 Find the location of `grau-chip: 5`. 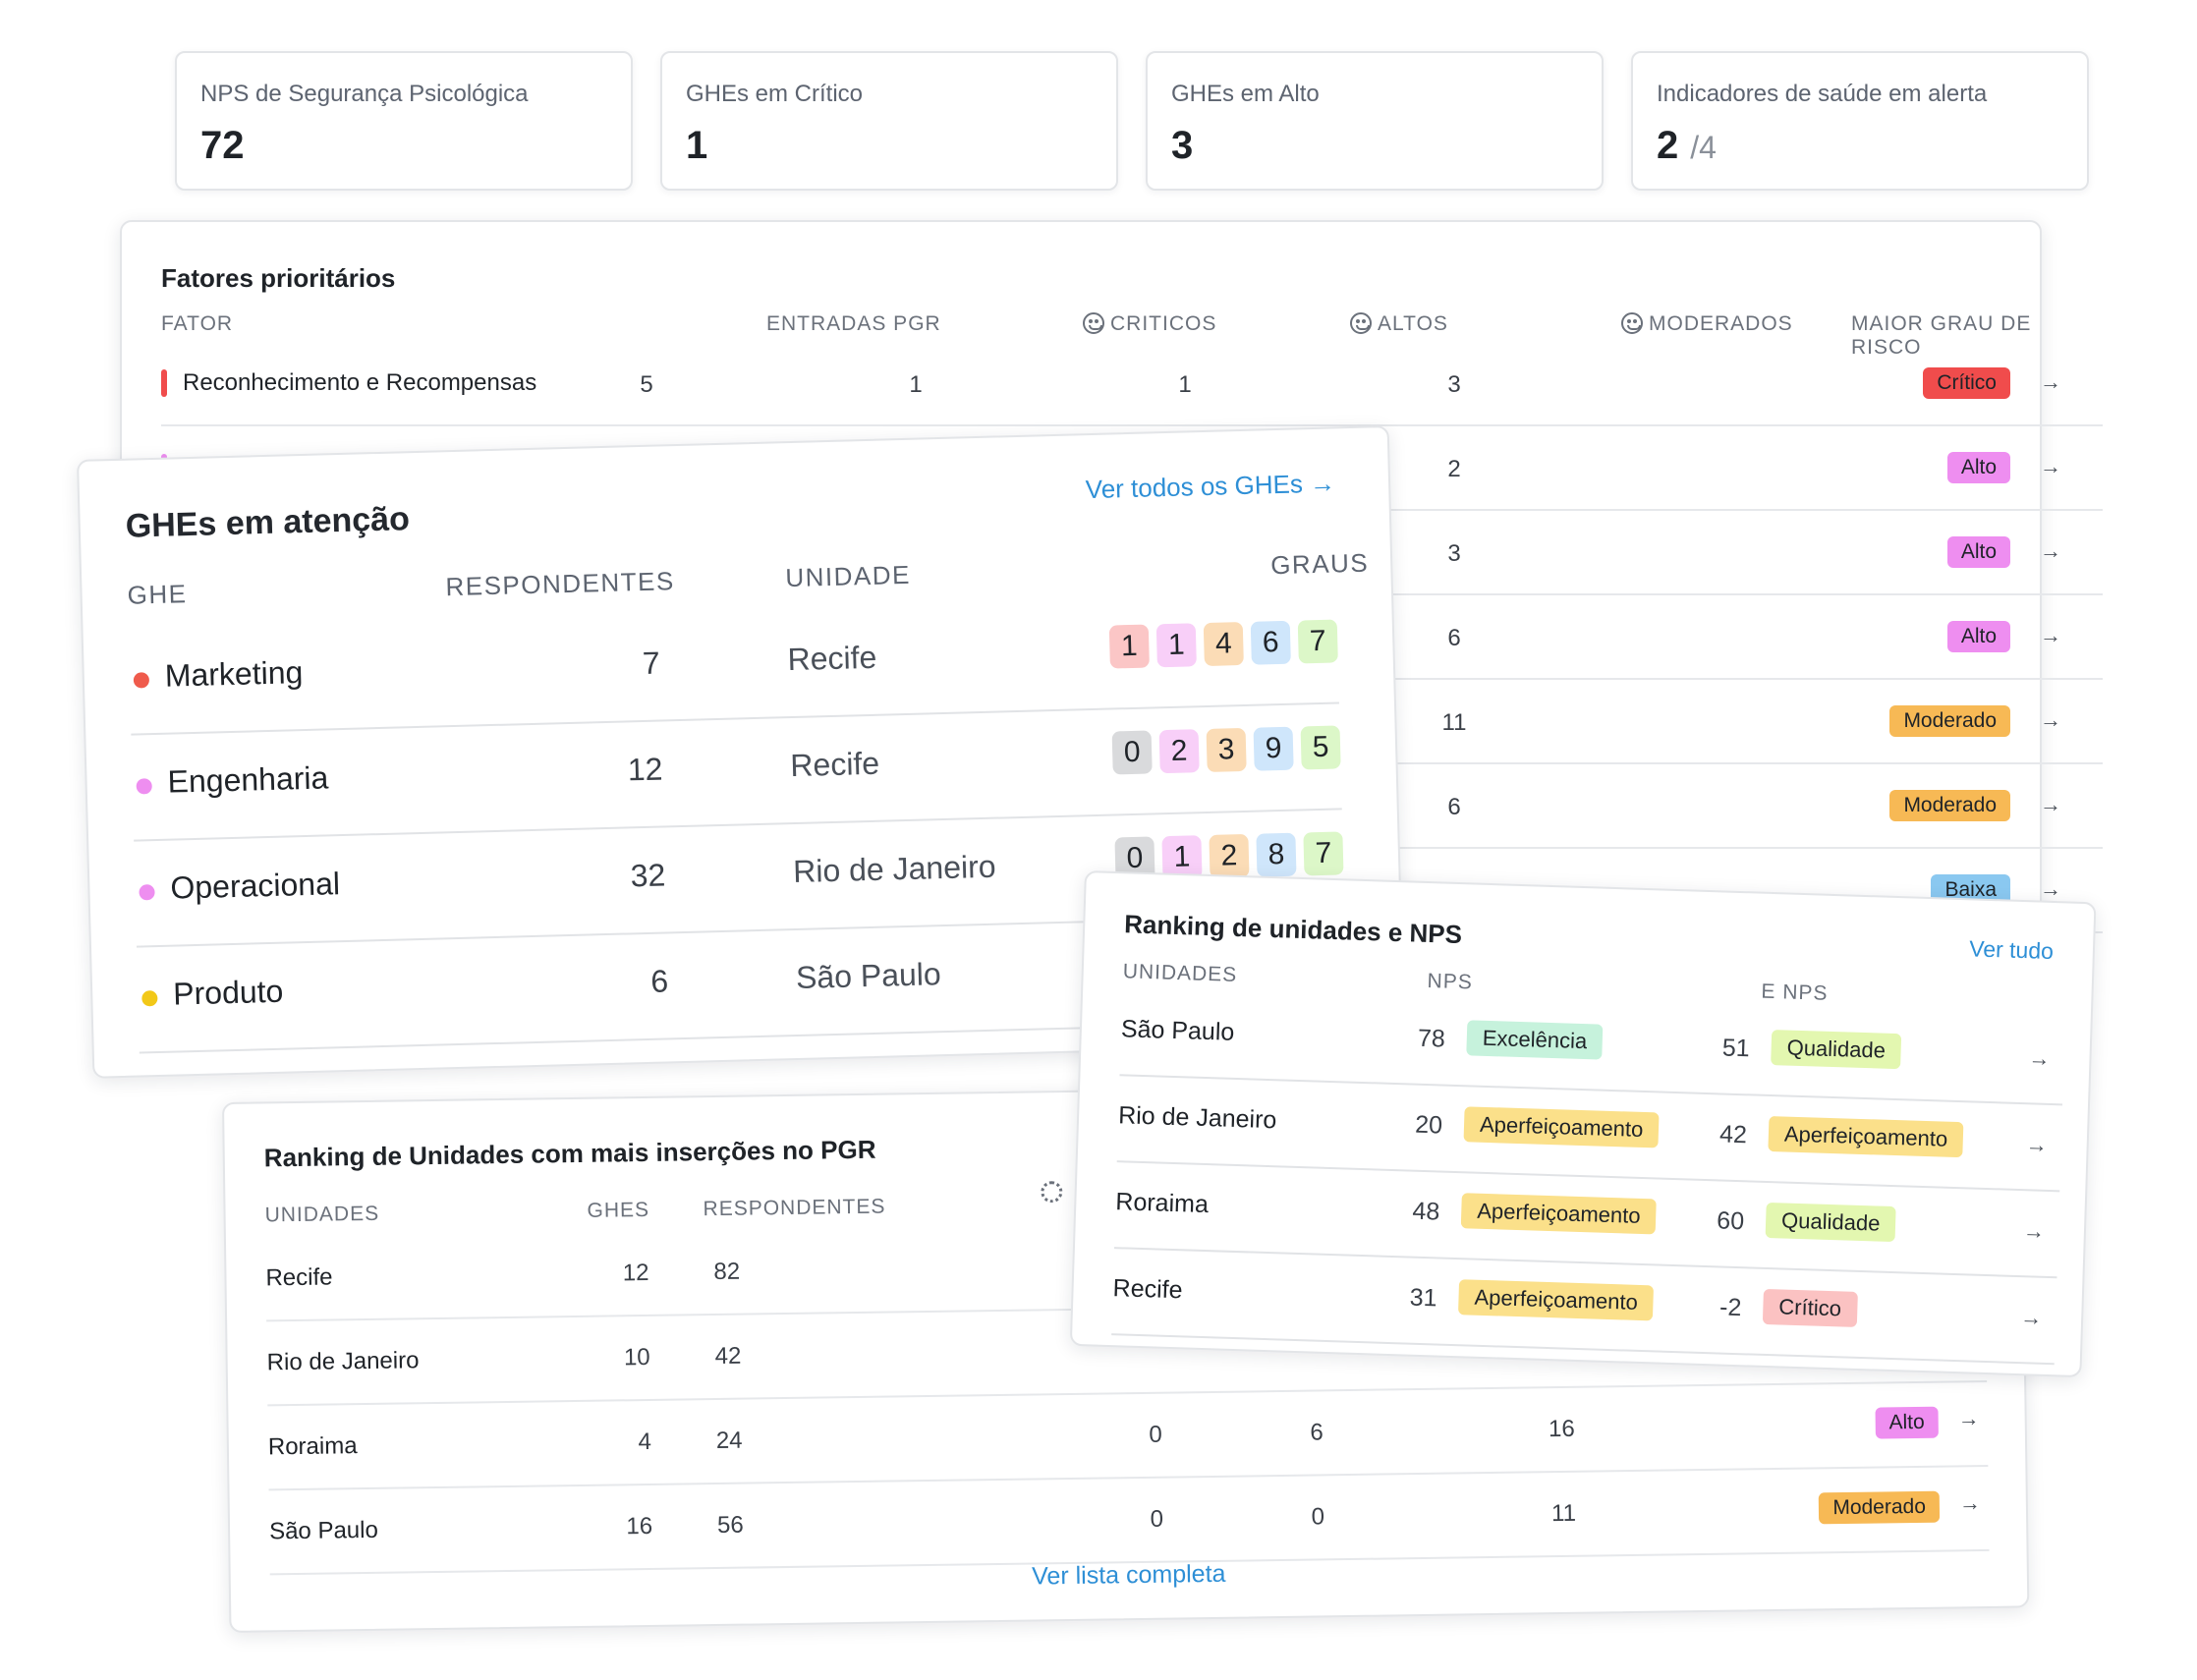

grau-chip: 5 is located at coordinates (1321, 747).